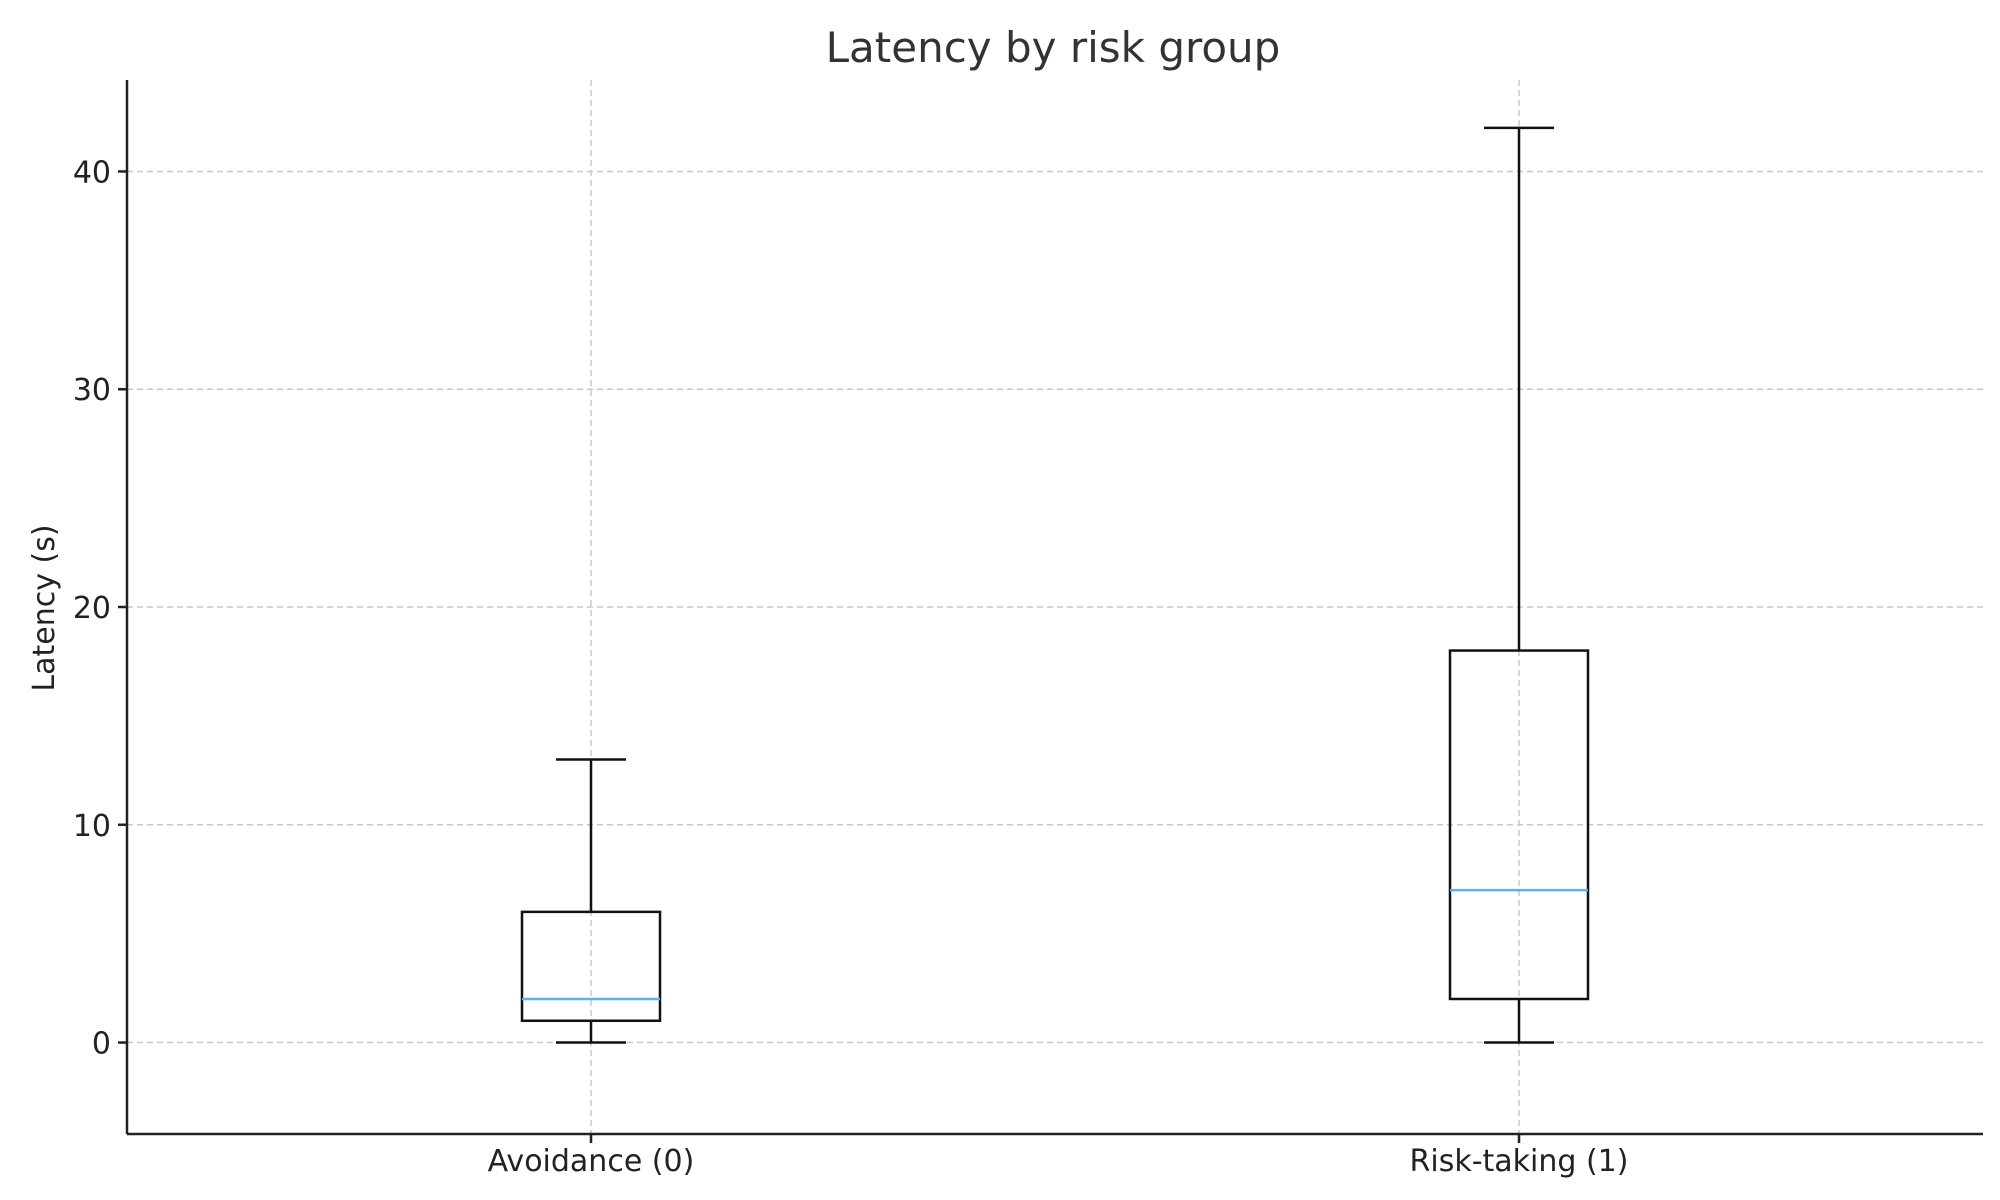  I want to click on chart-title: Latency by risk group, so click(1053, 47).